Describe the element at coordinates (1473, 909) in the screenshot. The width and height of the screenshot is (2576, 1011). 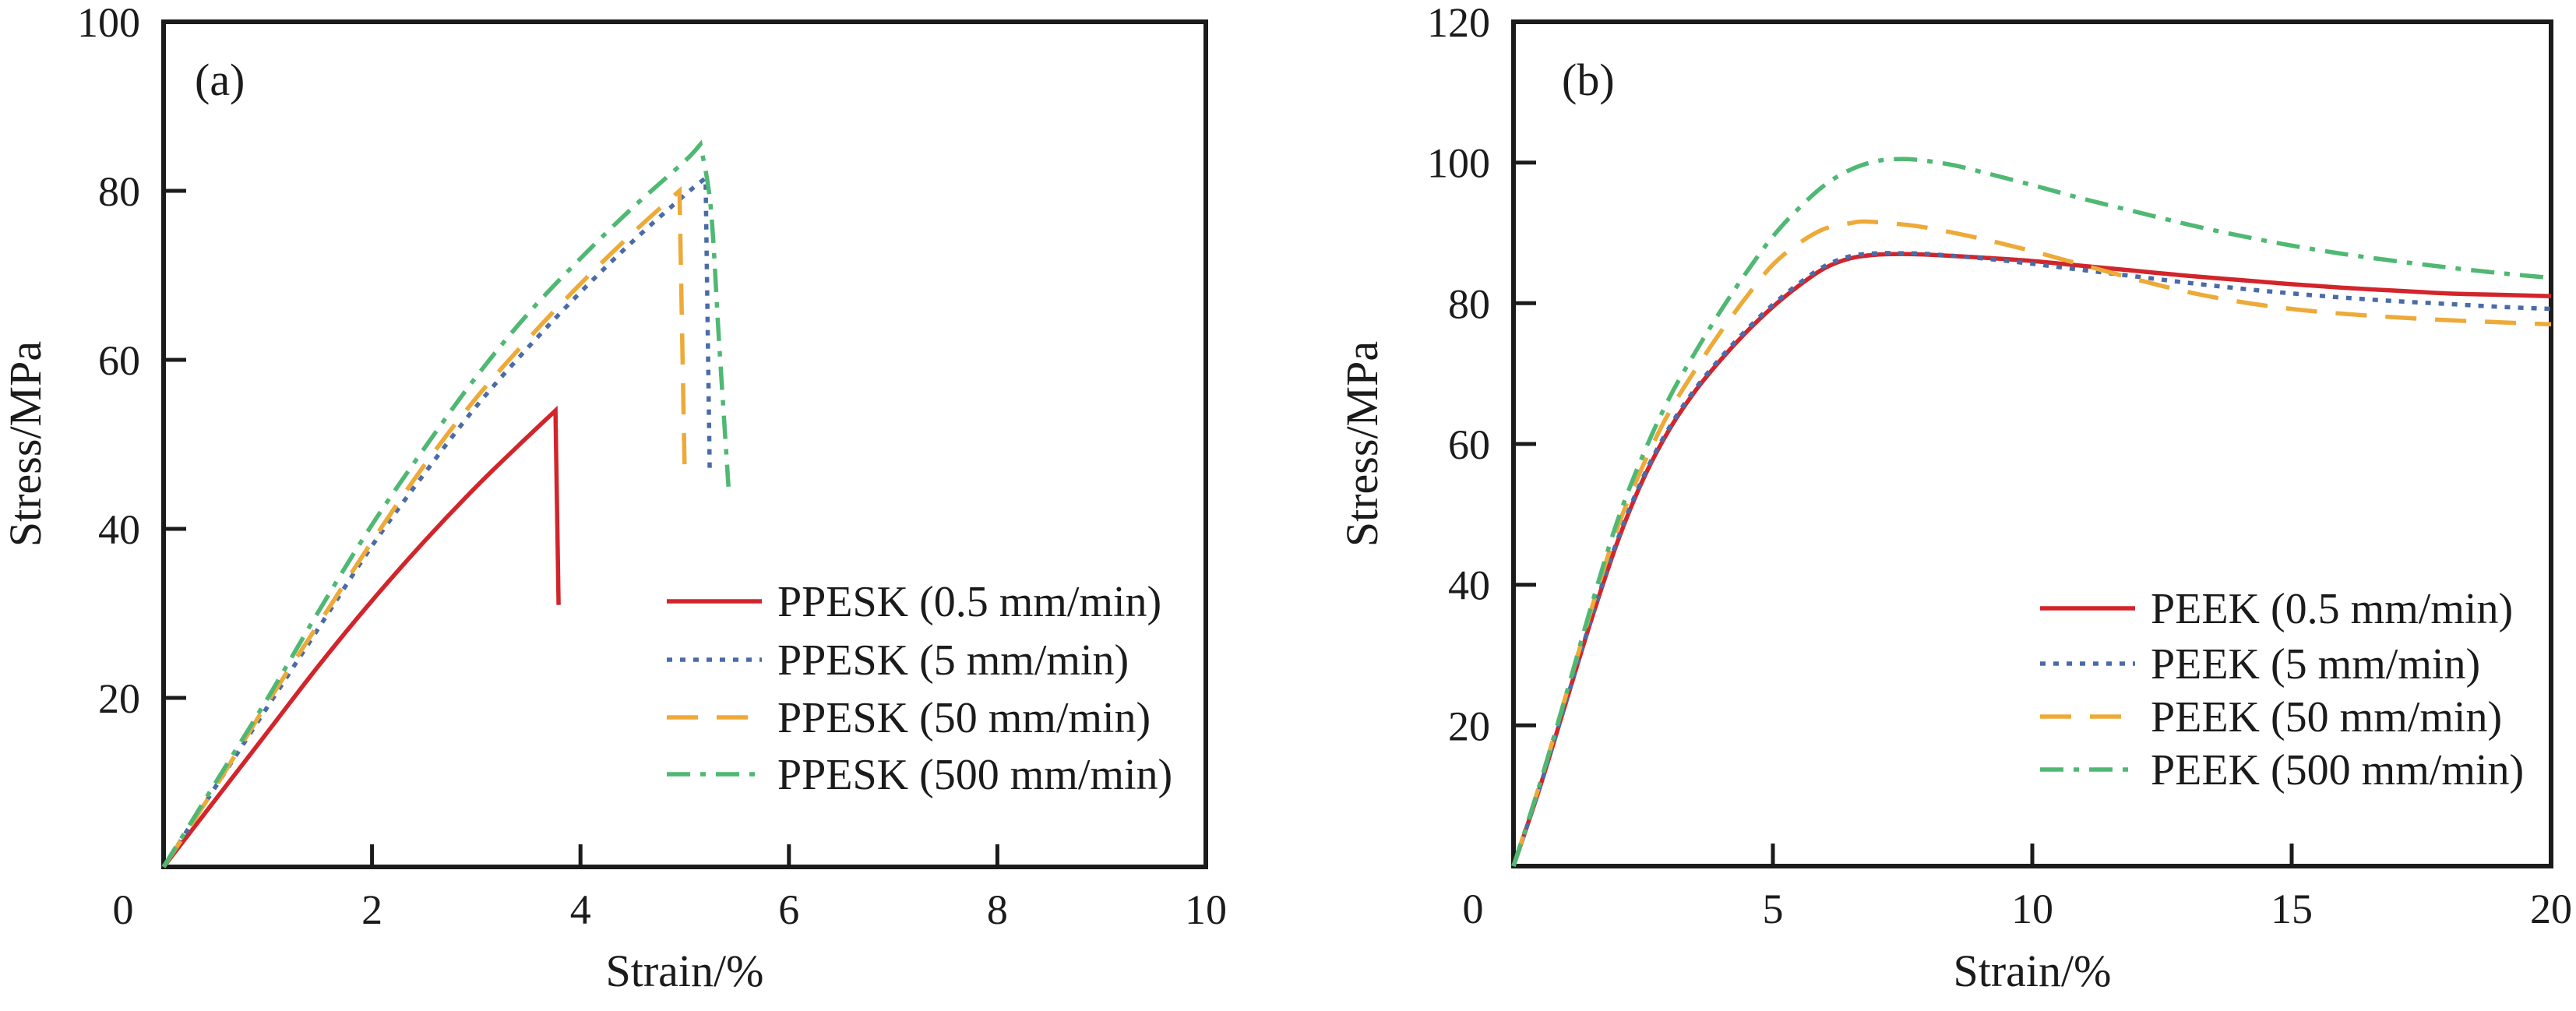
I see `x-tick-label-b: 0` at that location.